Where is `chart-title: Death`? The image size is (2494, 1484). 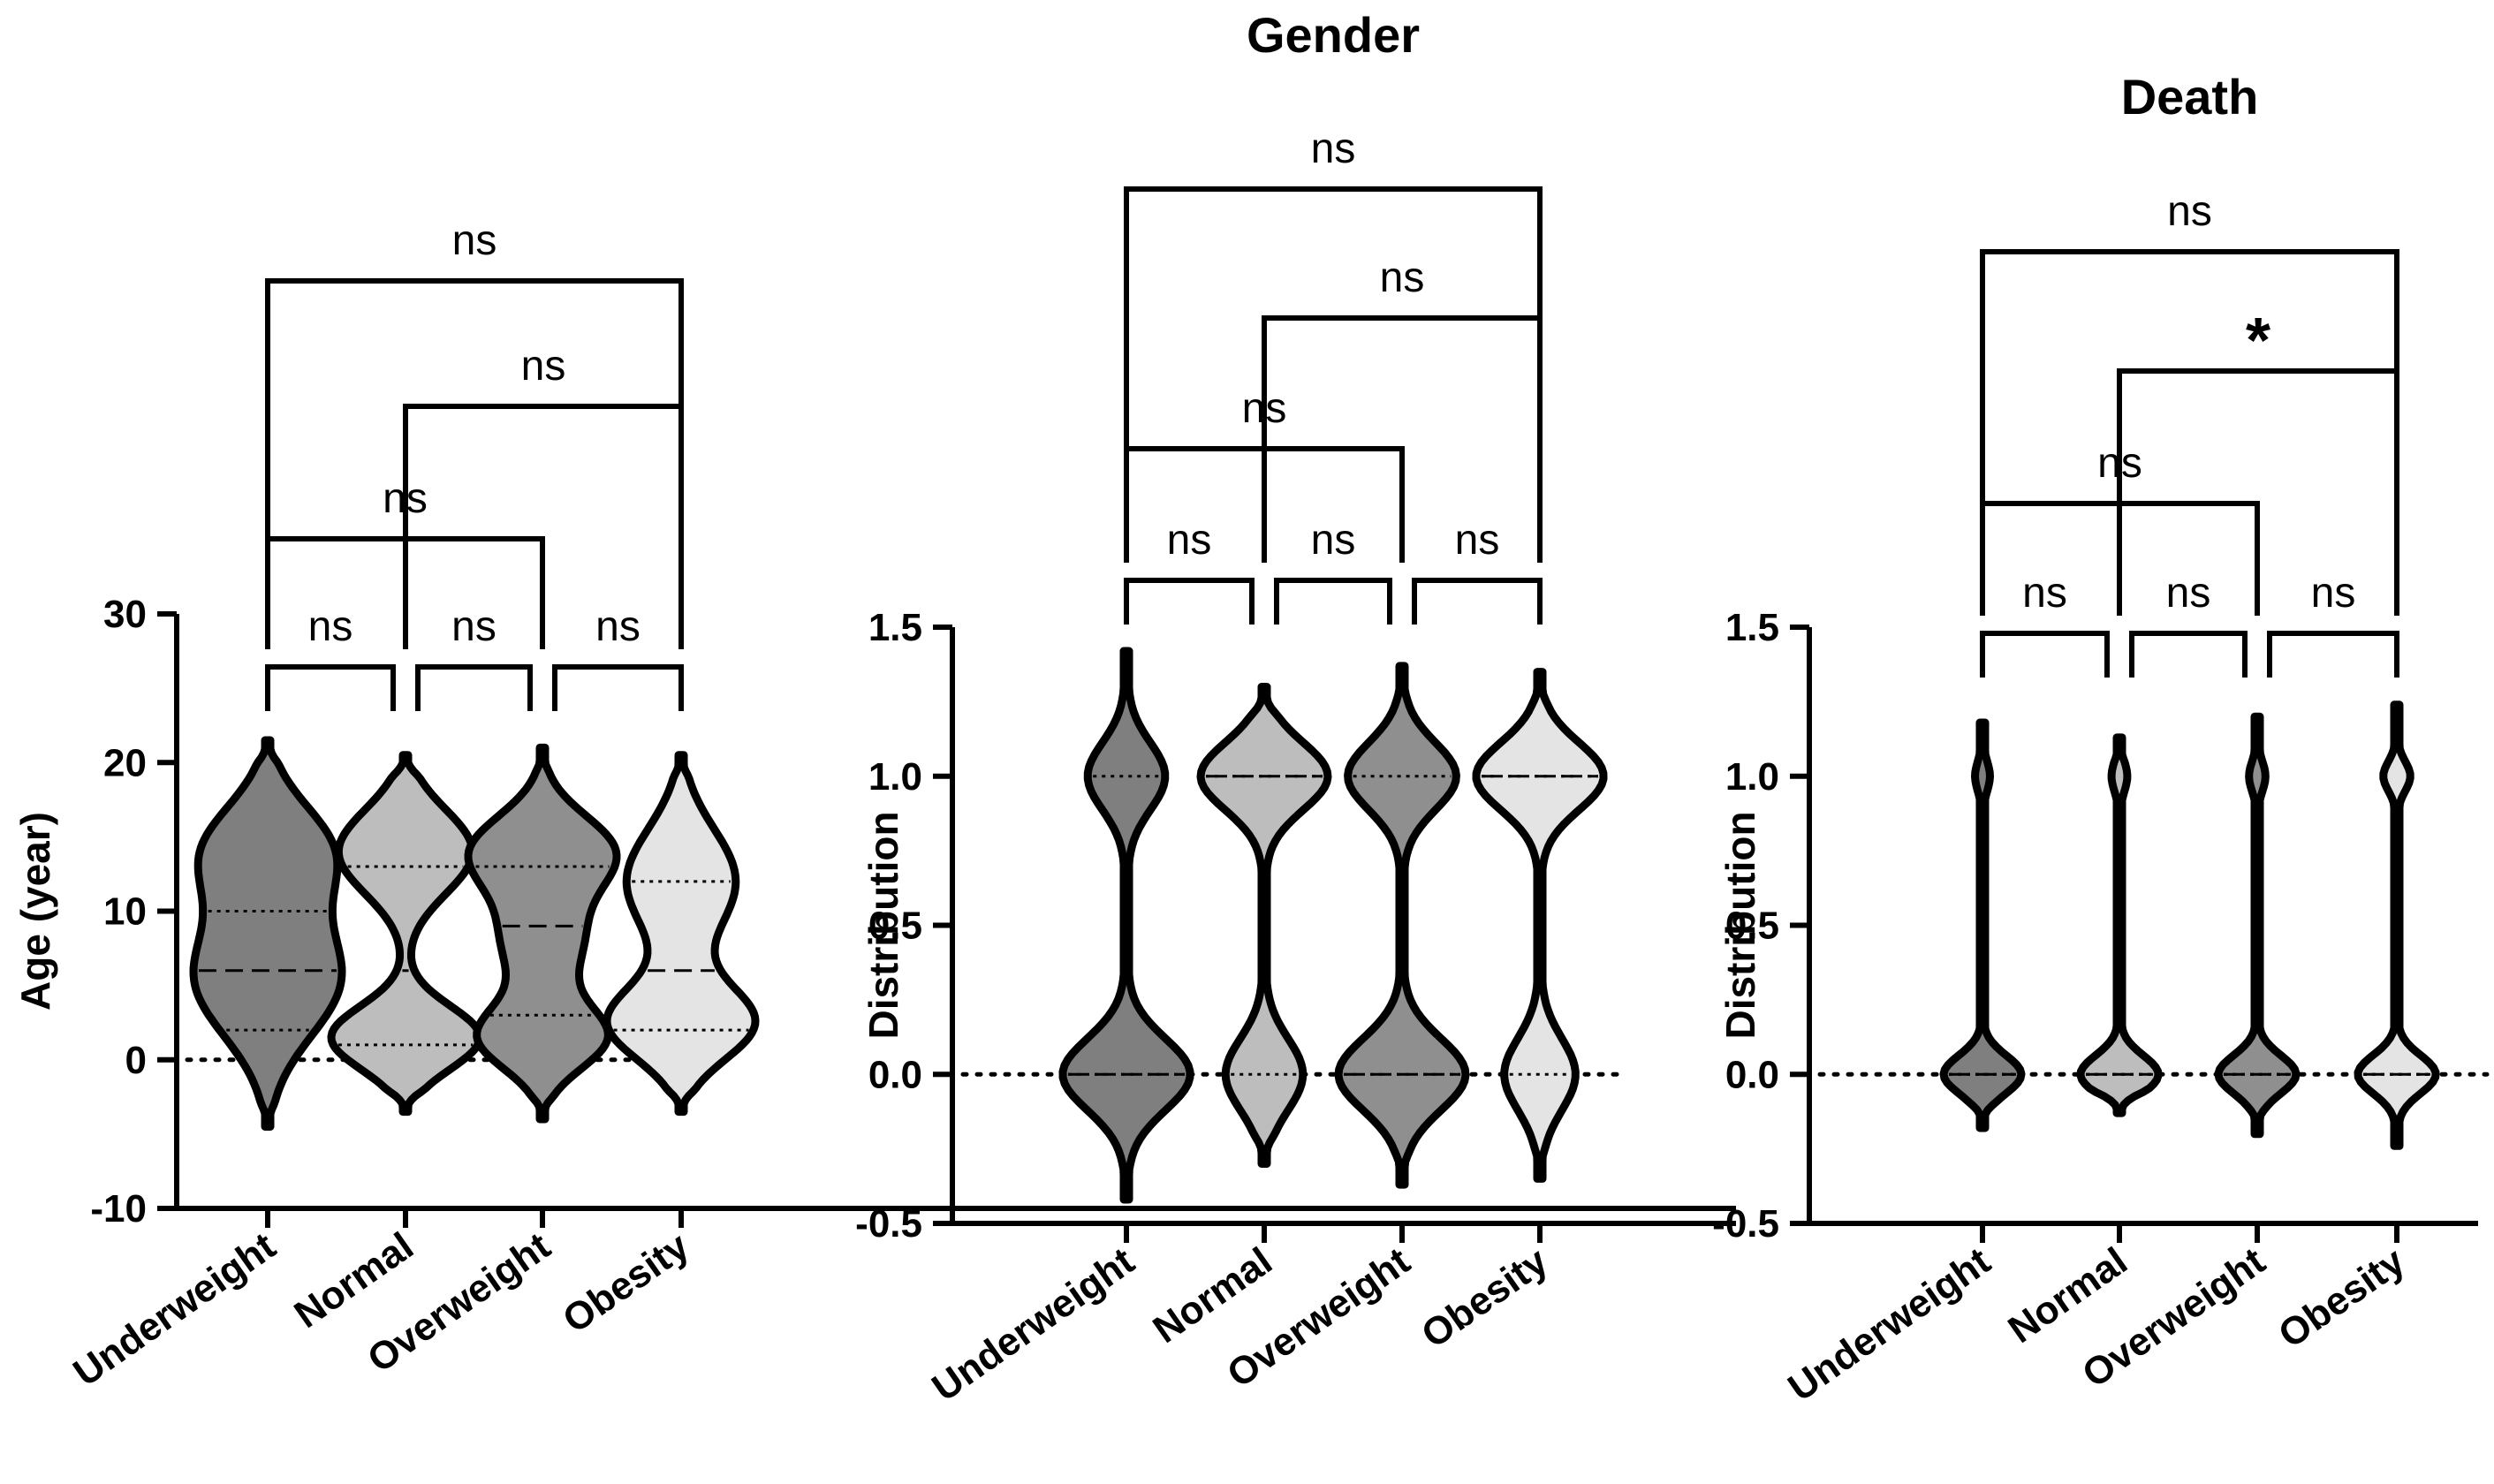 chart-title: Death is located at coordinates (2190, 97).